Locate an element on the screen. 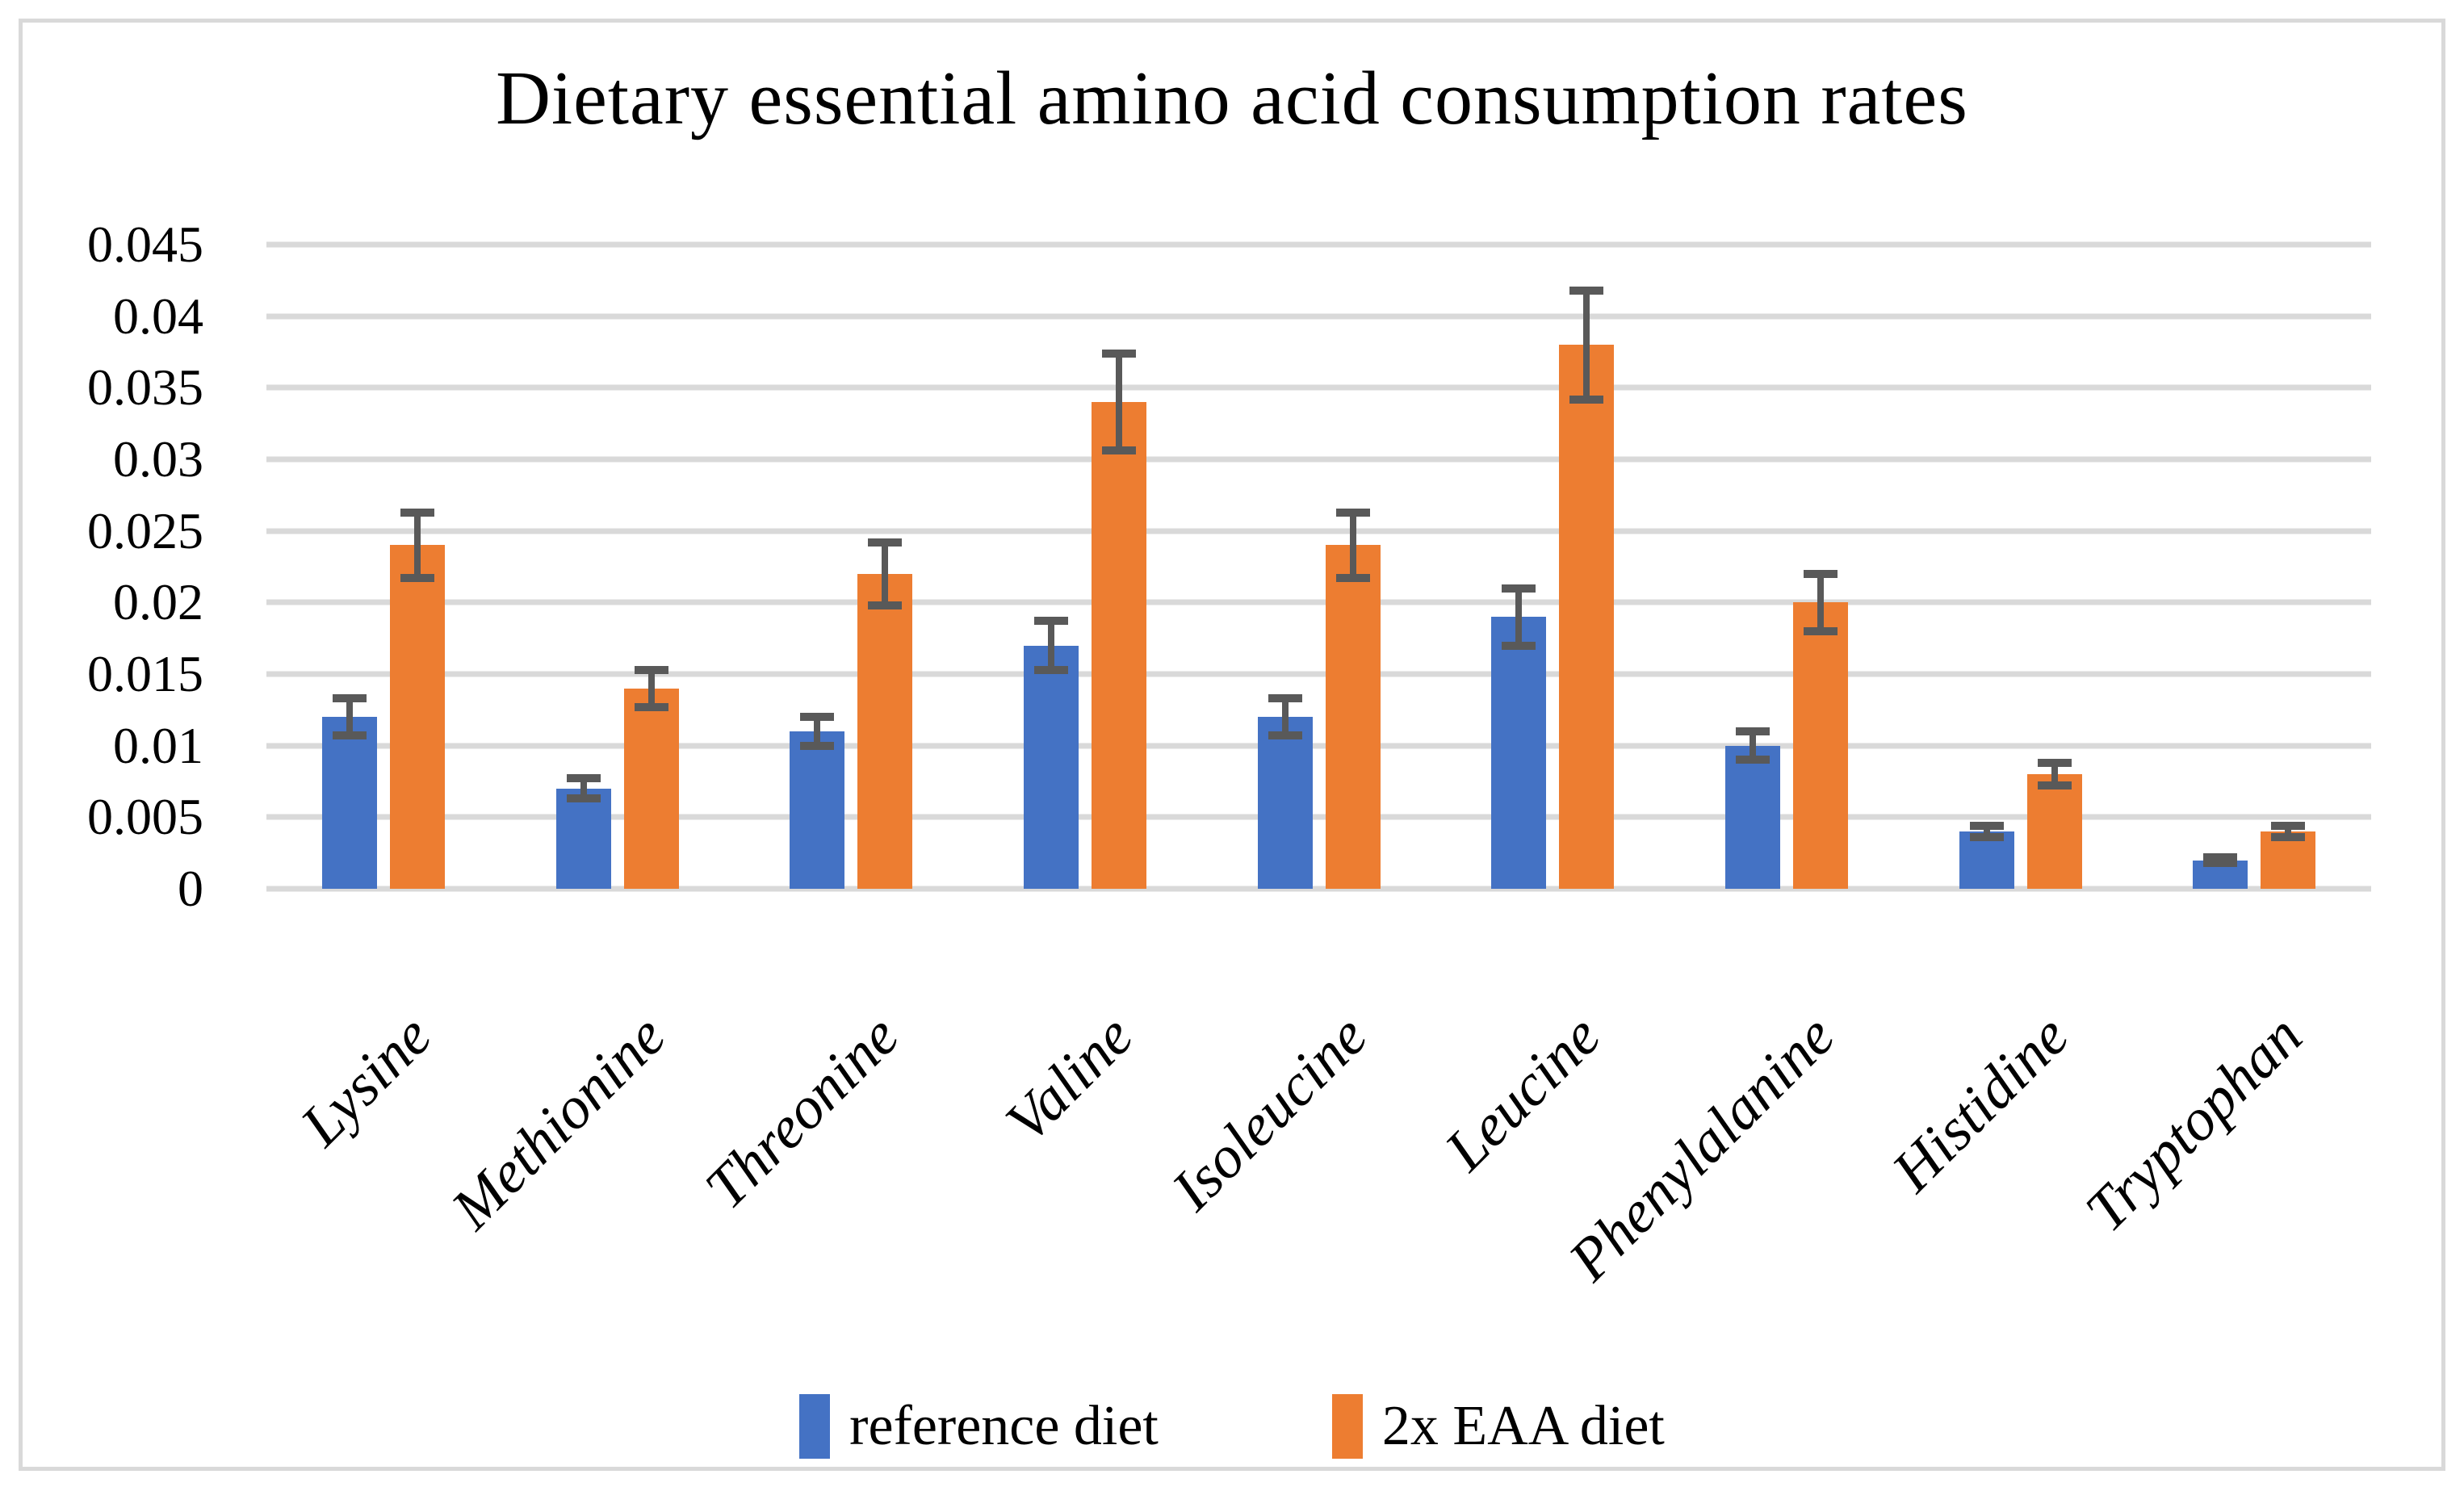 This screenshot has width=2464, height=1491. y-axis-tick-0.005: 0.005 is located at coordinates (145, 817).